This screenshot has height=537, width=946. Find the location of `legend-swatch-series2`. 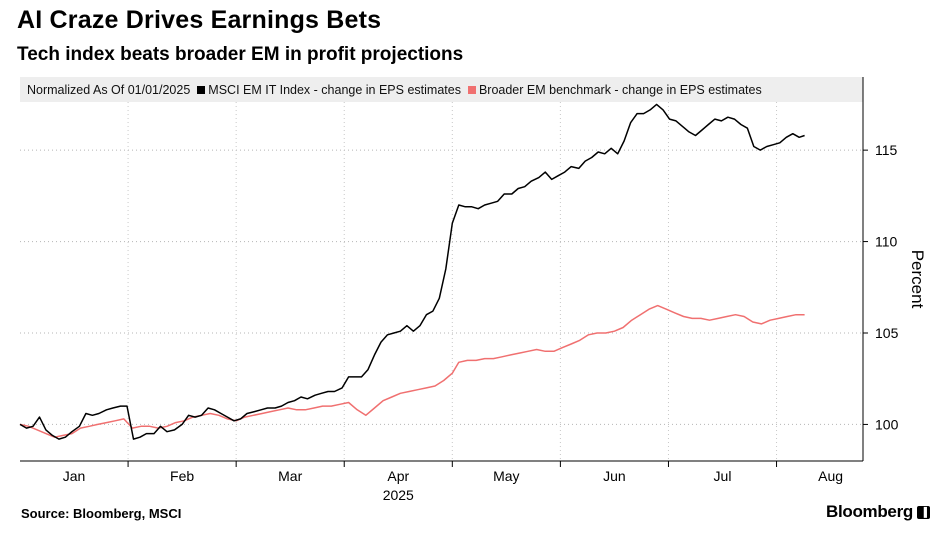

legend-swatch-series2 is located at coordinates (471, 89).